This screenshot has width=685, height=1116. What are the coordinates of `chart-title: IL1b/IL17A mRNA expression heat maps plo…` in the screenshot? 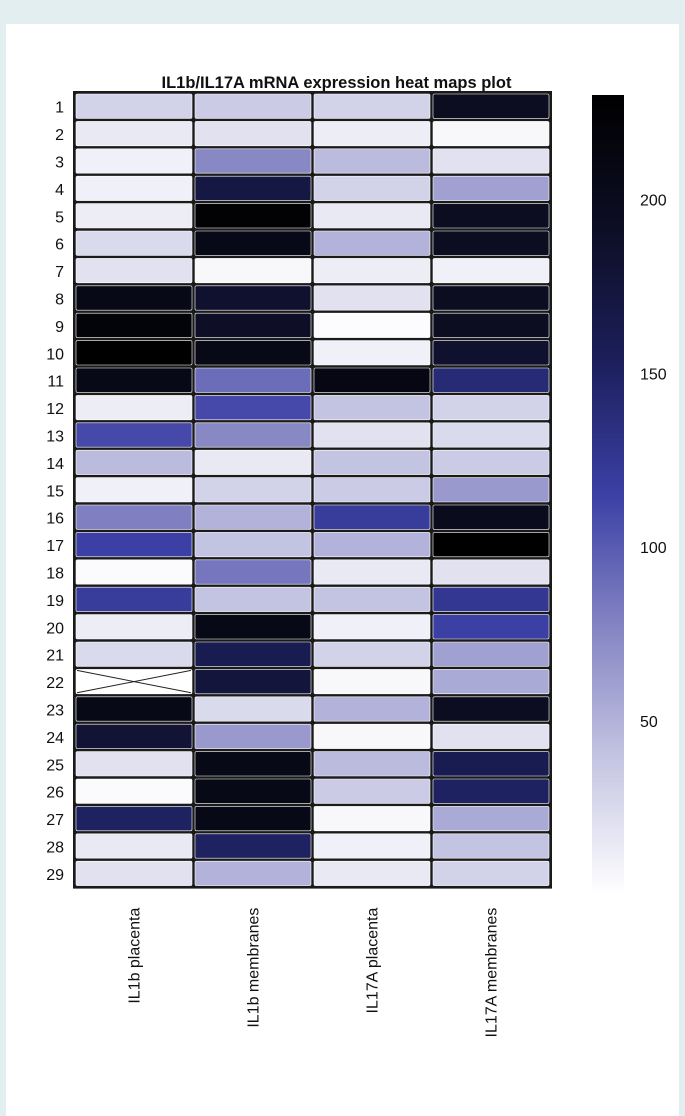 It's located at (336, 83).